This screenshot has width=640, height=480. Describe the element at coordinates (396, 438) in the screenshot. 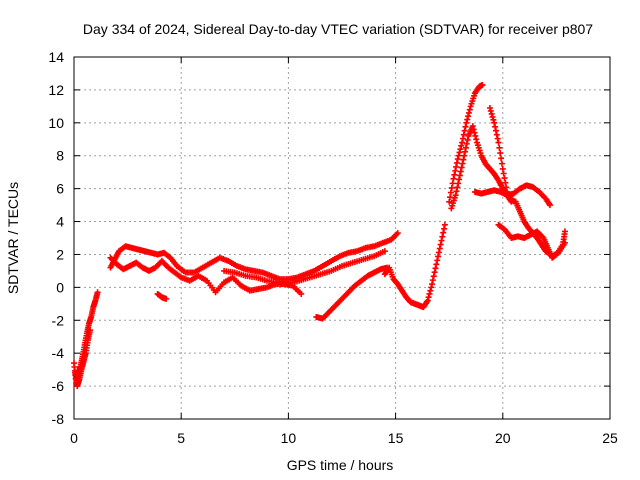

I see `x-tick-label: 15` at that location.